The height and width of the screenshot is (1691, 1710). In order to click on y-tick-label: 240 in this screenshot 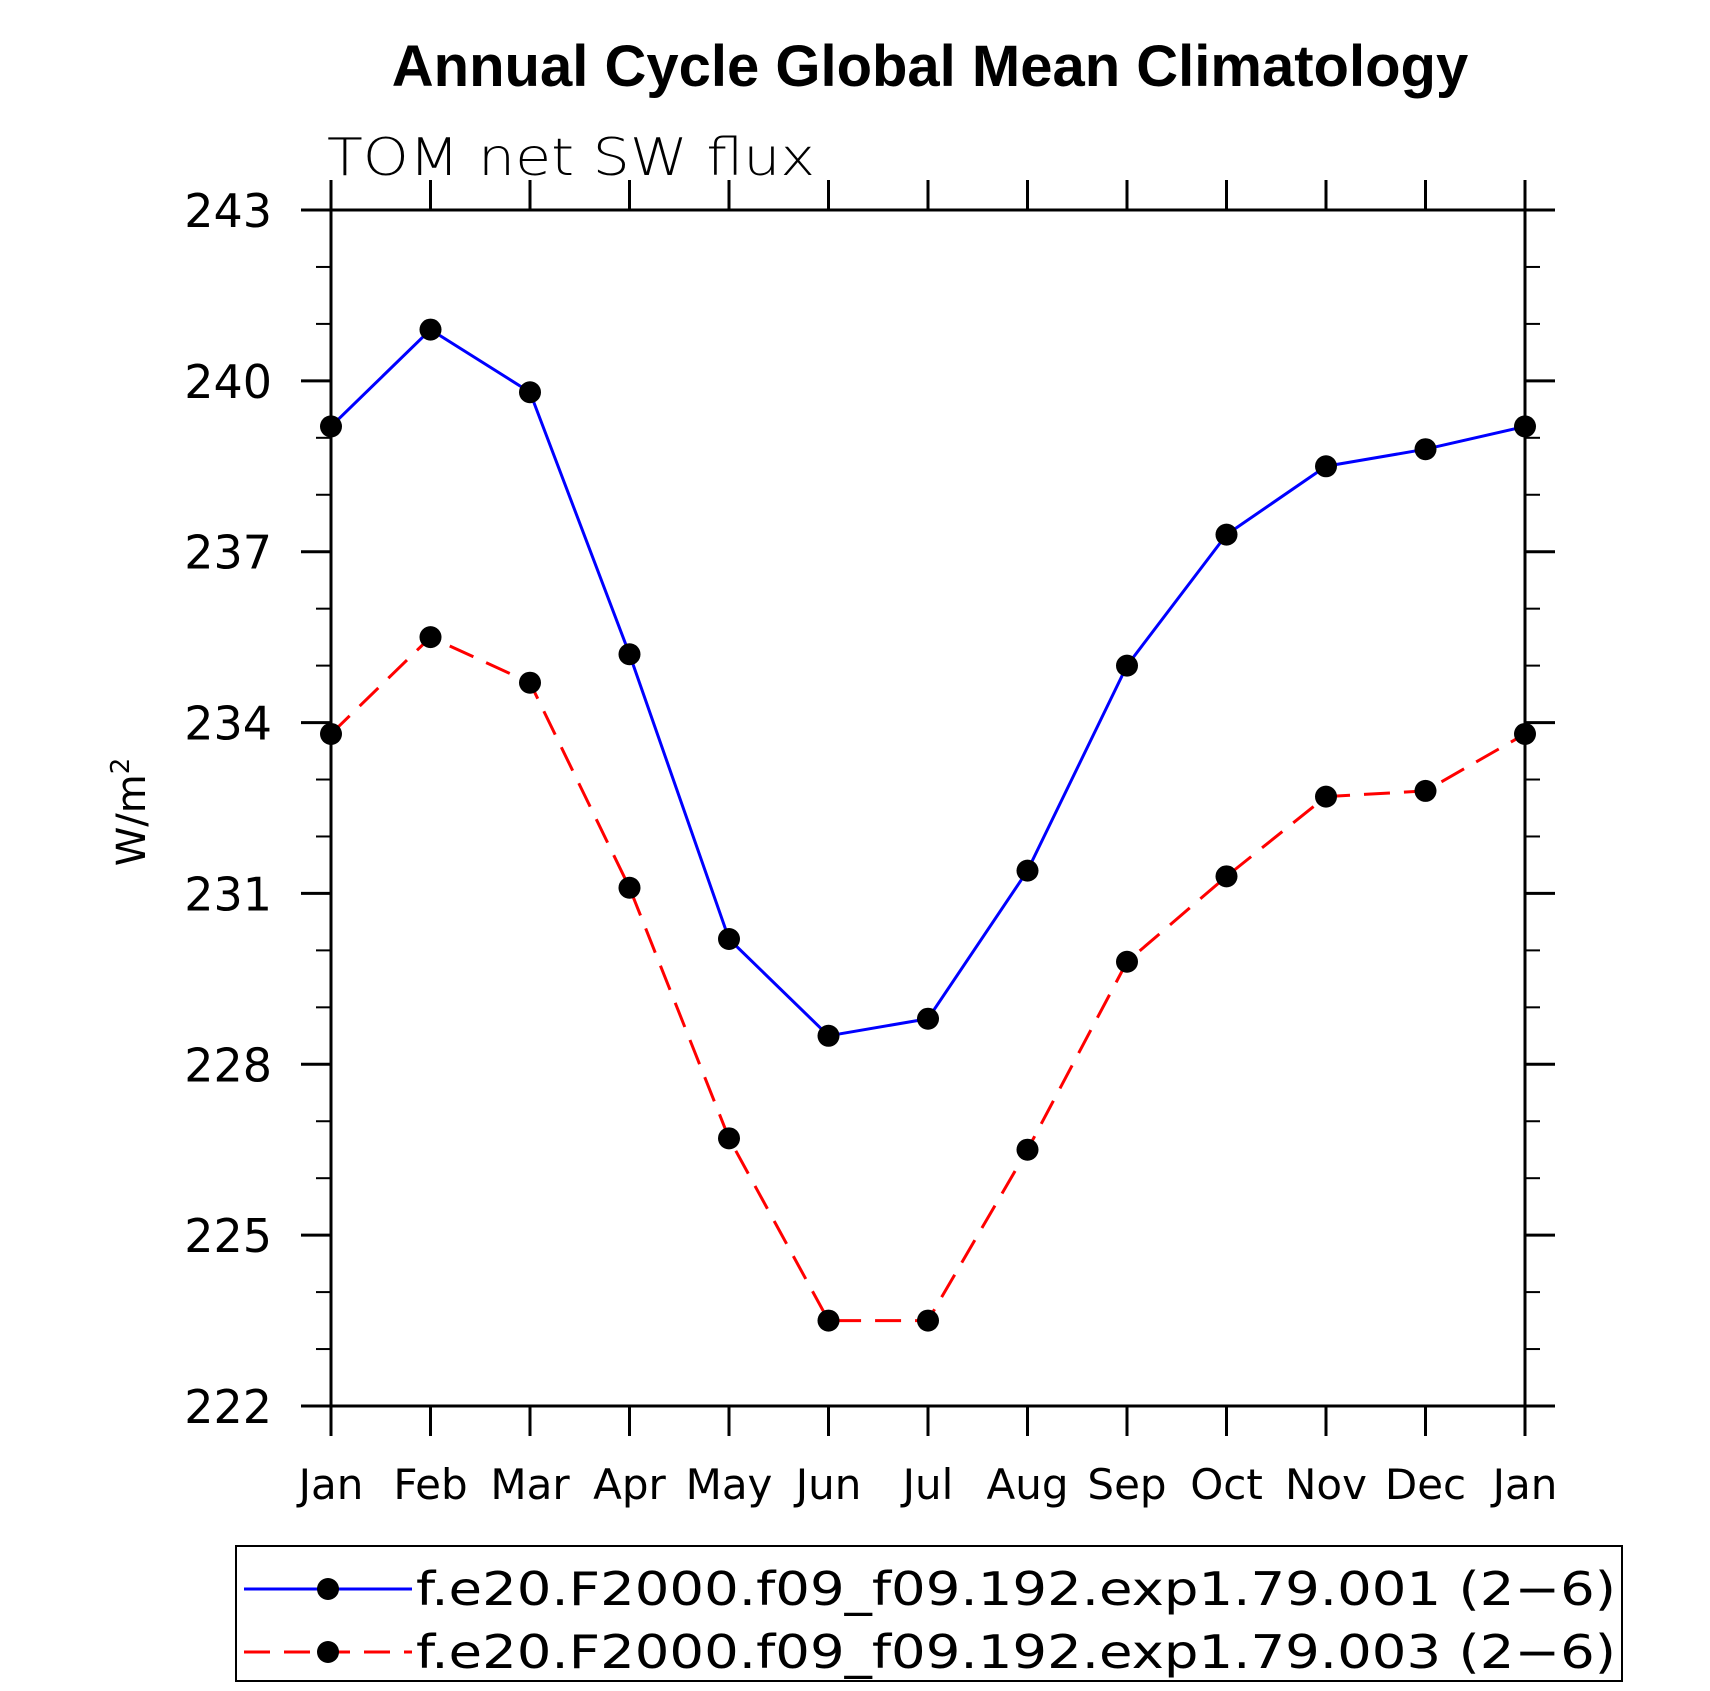, I will do `click(228, 382)`.